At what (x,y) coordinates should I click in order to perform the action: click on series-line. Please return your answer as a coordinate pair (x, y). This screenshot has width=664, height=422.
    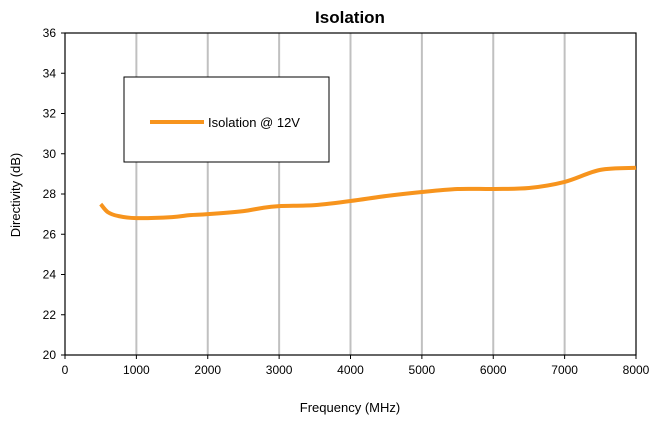
    Looking at the image, I should click on (368, 193).